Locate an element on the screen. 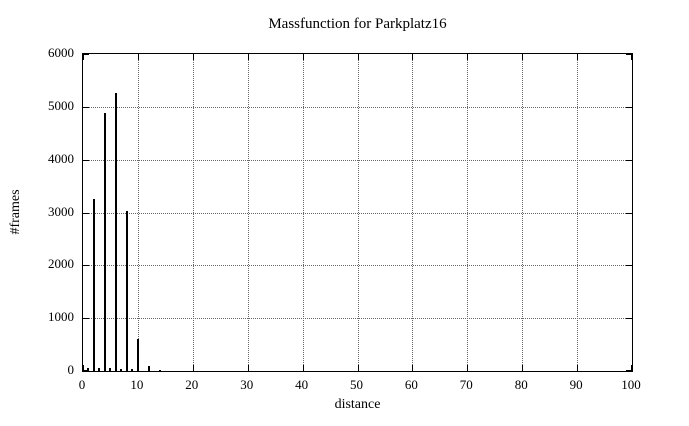  x-tick-label: 0 is located at coordinates (82, 384).